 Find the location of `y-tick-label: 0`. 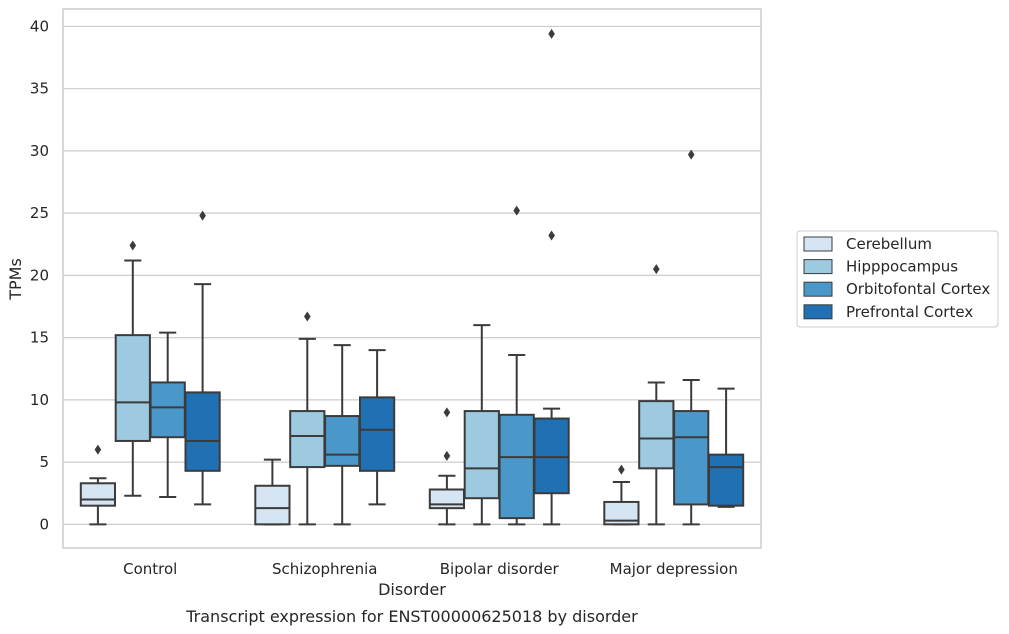

y-tick-label: 0 is located at coordinates (44, 524).